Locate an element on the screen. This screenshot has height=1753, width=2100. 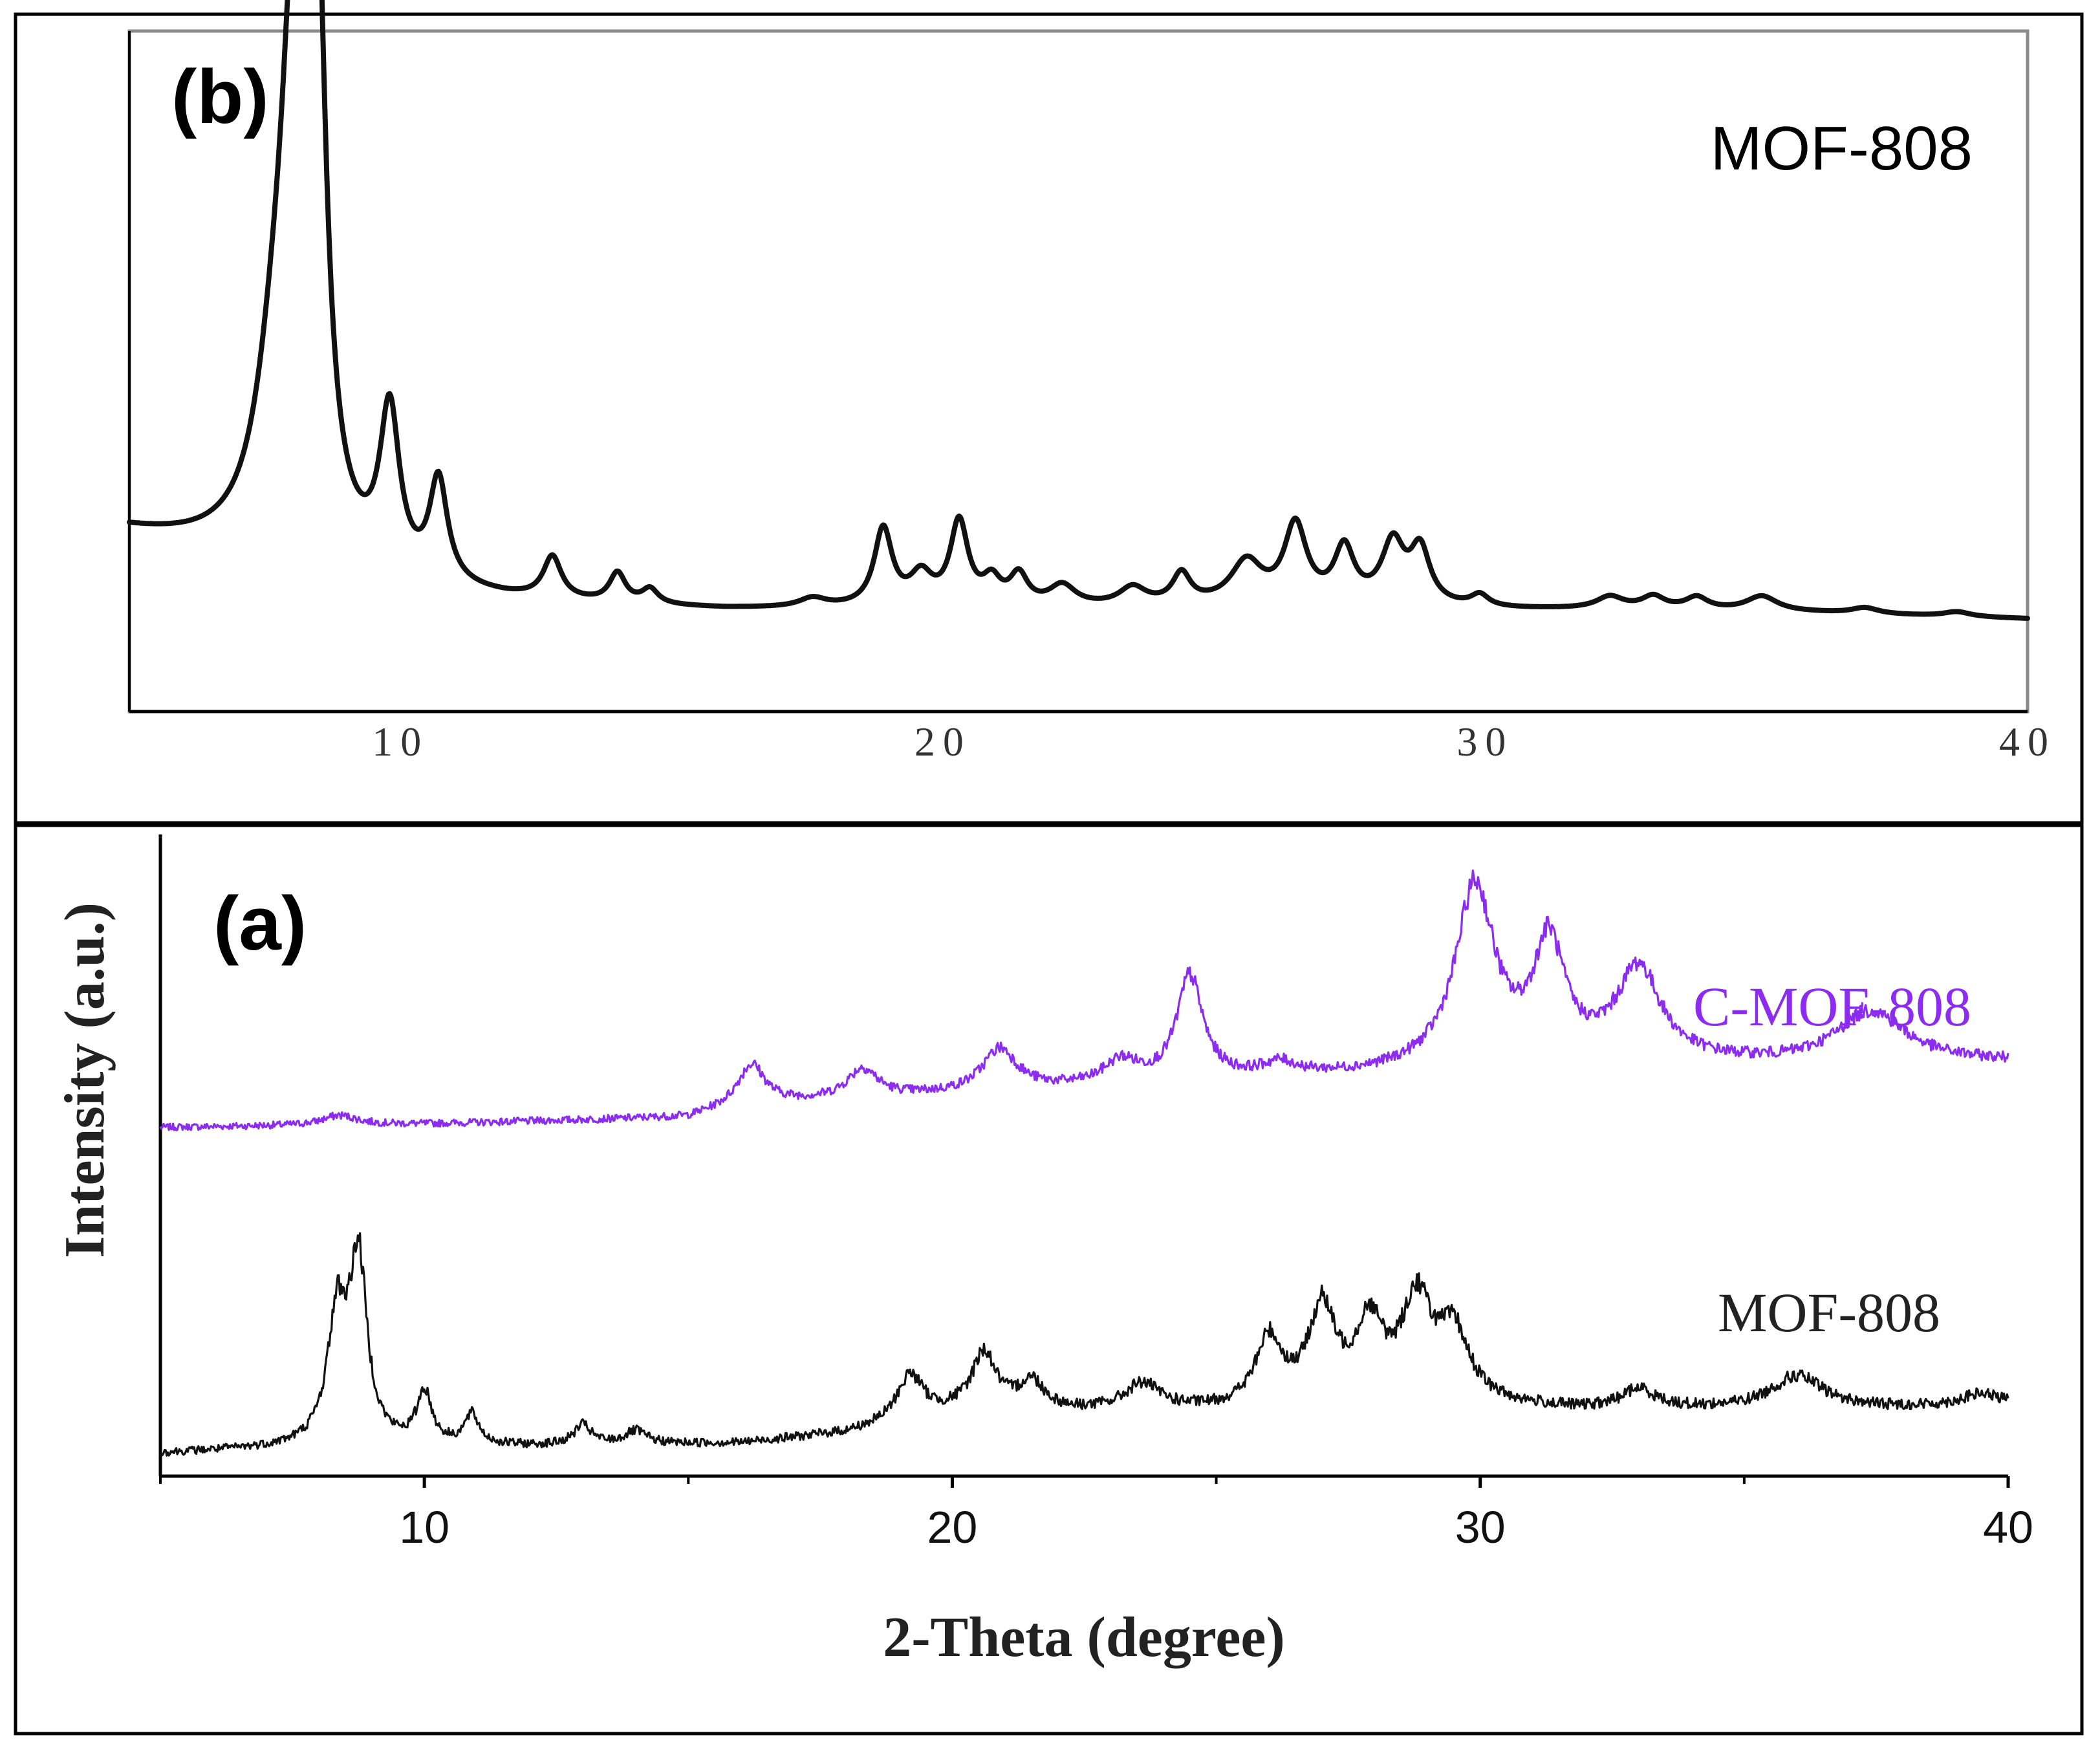
panel-a-x-tick-label-40: 40 is located at coordinates (2008, 1527).